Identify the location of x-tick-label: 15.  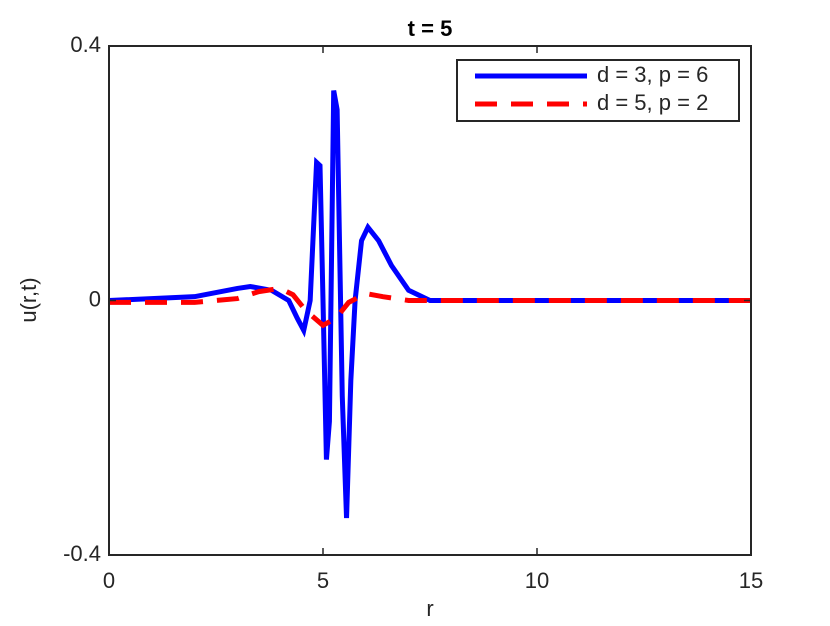
(751, 580).